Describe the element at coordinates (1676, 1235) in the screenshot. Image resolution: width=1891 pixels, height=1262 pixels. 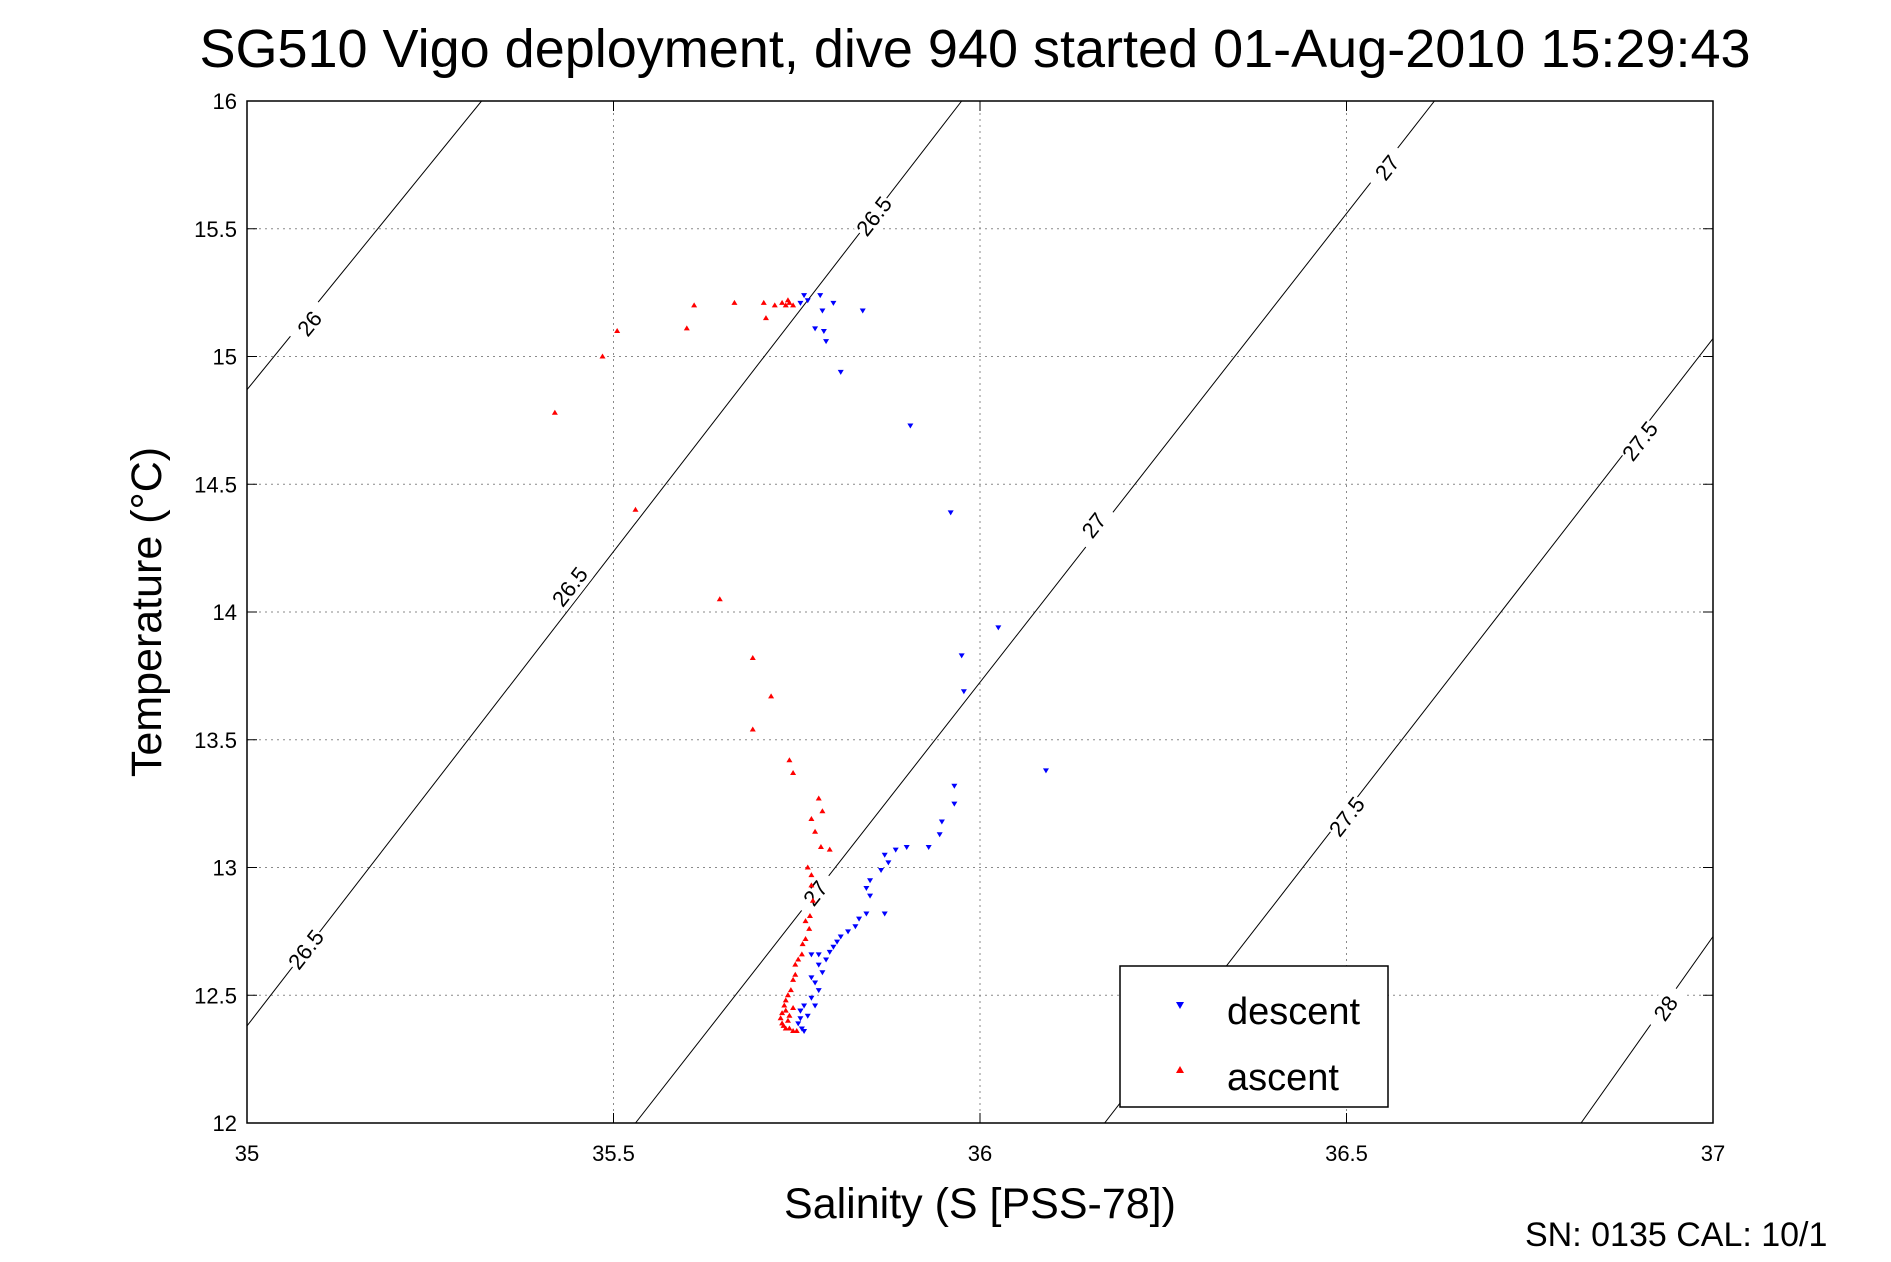
I see `serial-calibration-footer: SN: 0135 CAL: 10/1` at that location.